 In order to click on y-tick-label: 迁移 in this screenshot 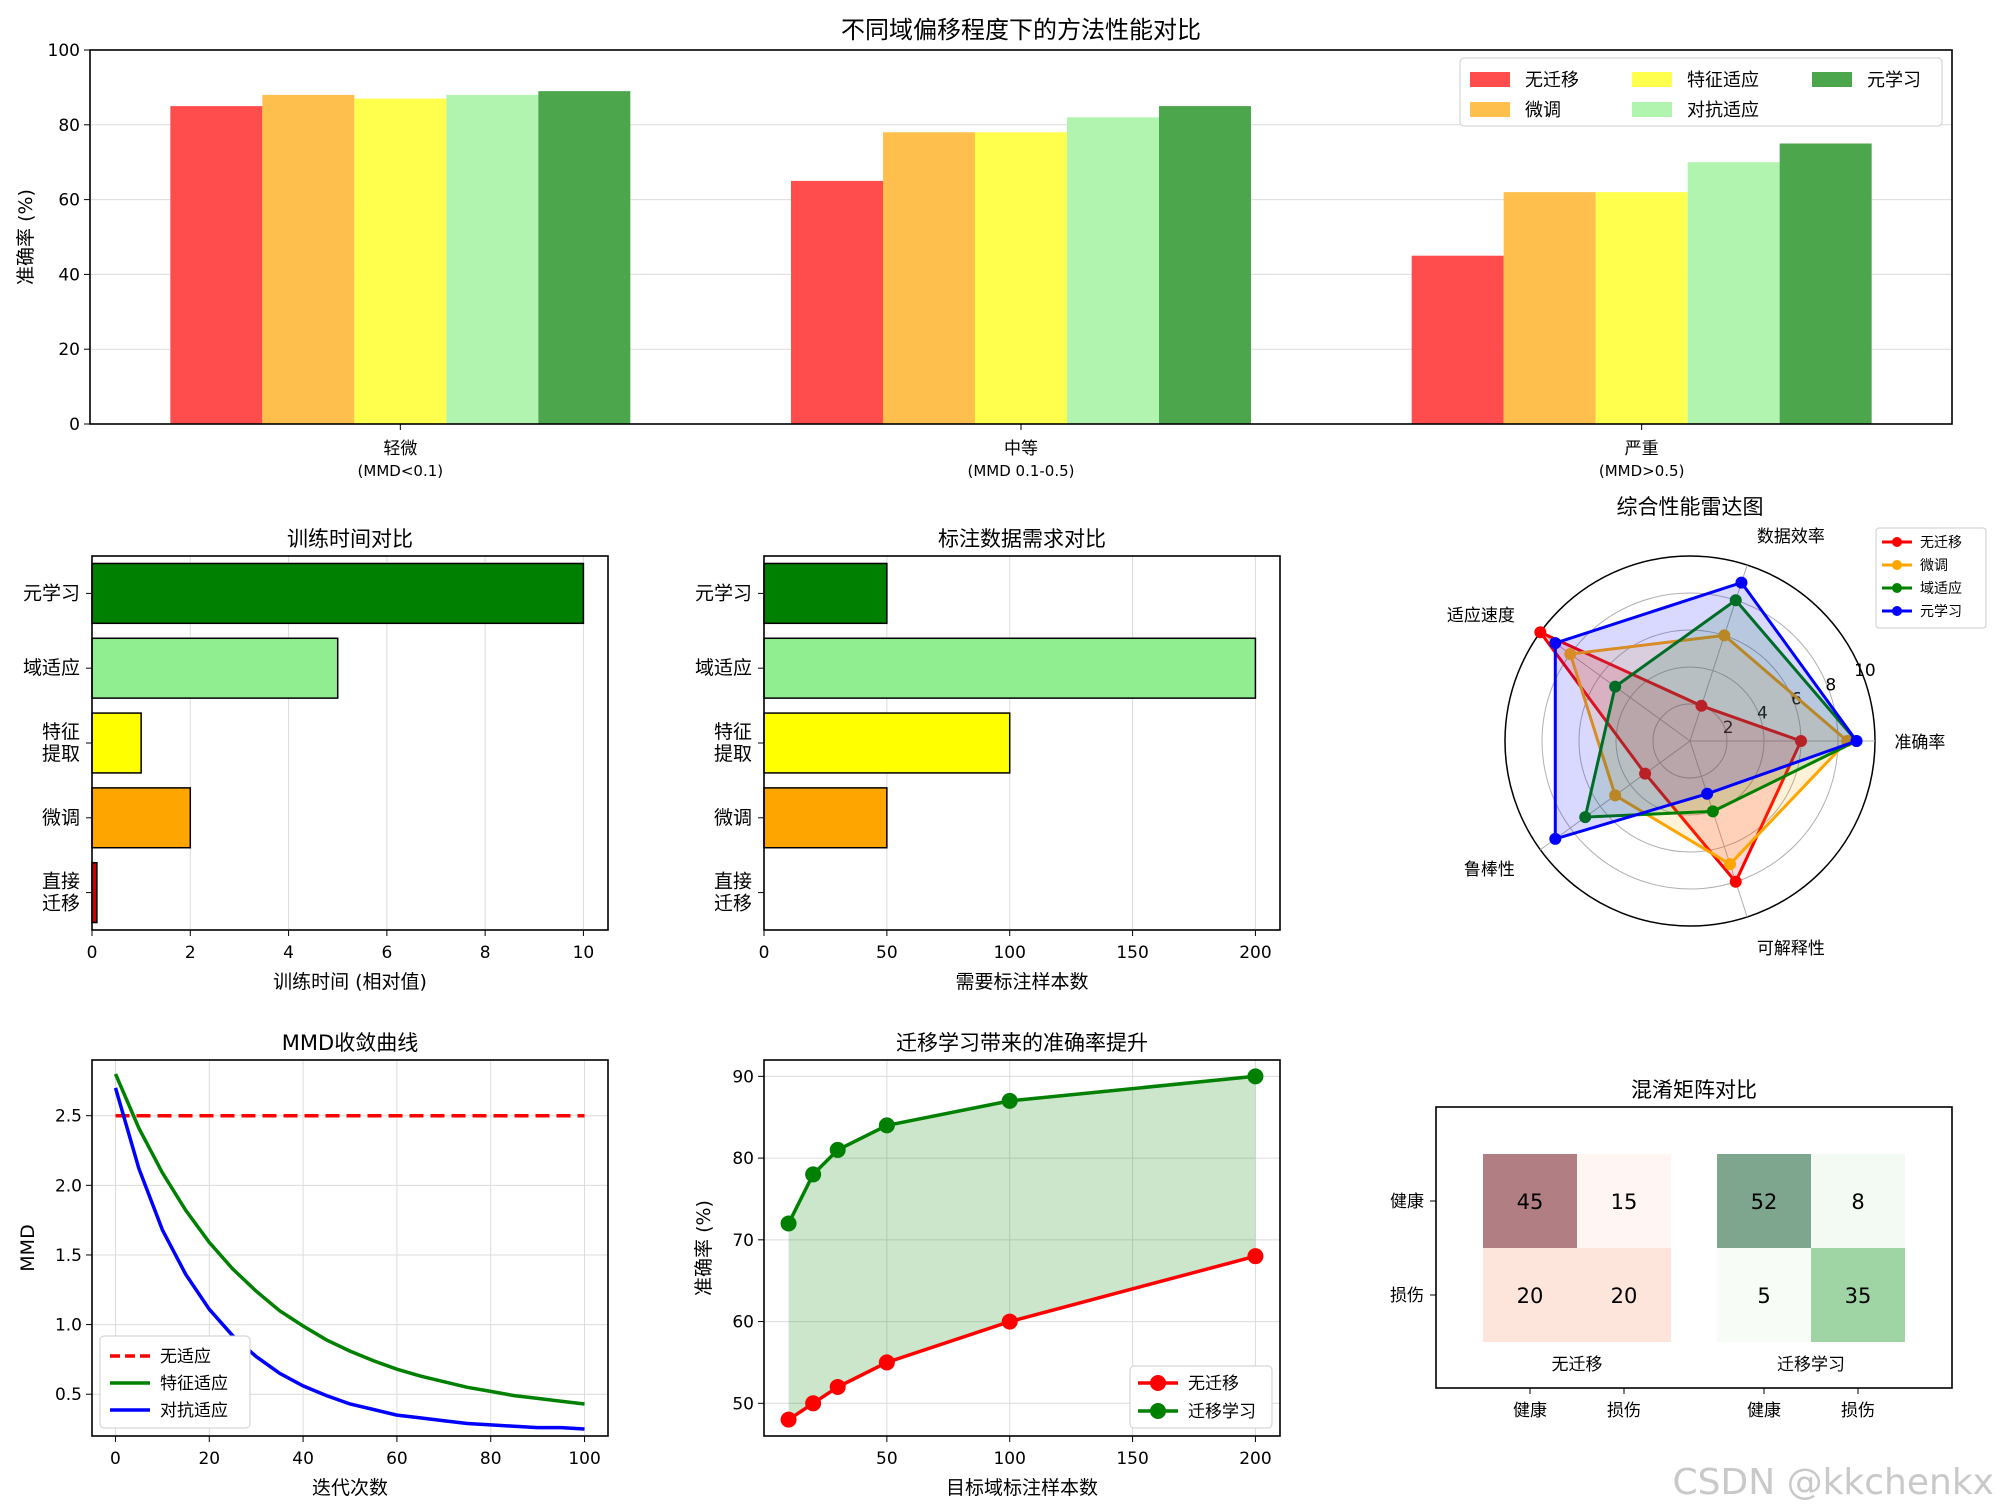, I will do `click(61, 904)`.